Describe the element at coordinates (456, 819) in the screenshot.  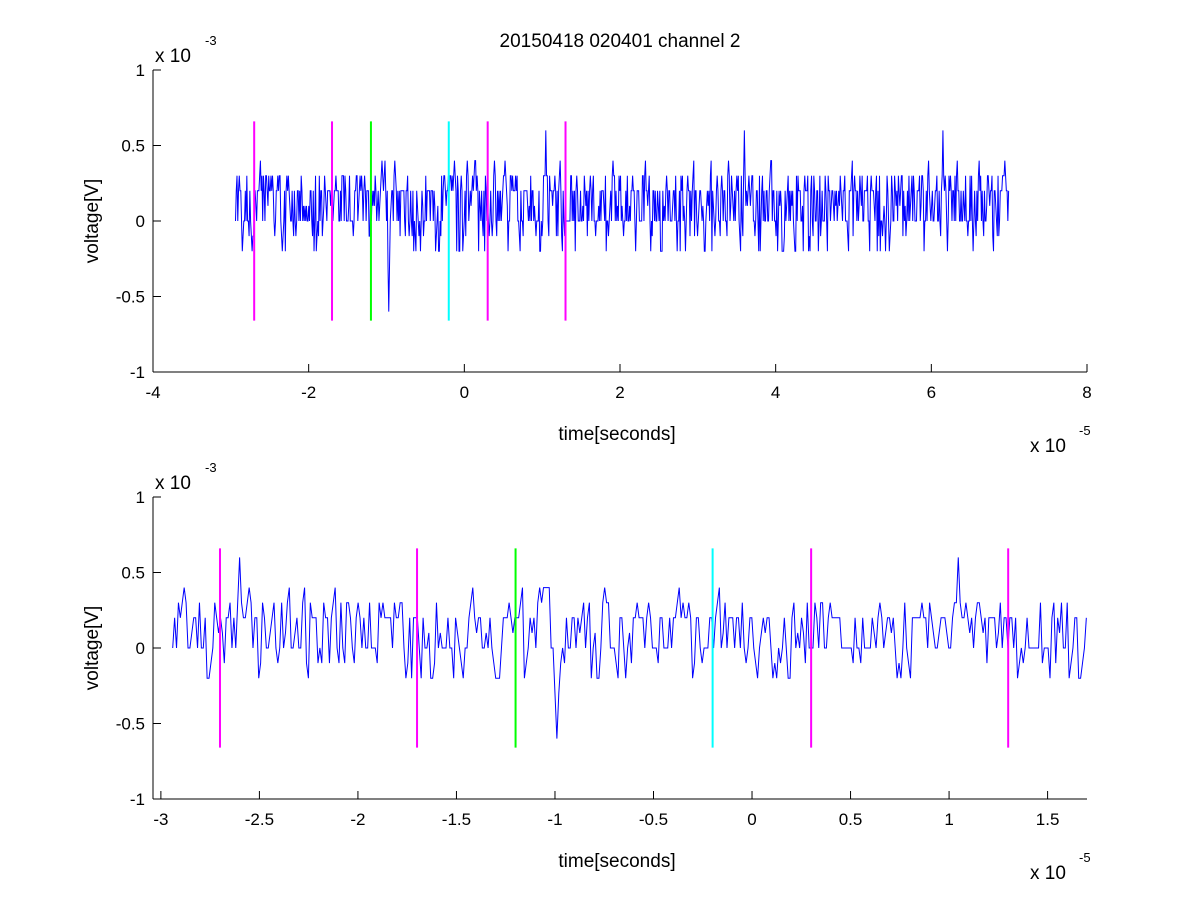
I see `x-tick-label: -1.5` at that location.